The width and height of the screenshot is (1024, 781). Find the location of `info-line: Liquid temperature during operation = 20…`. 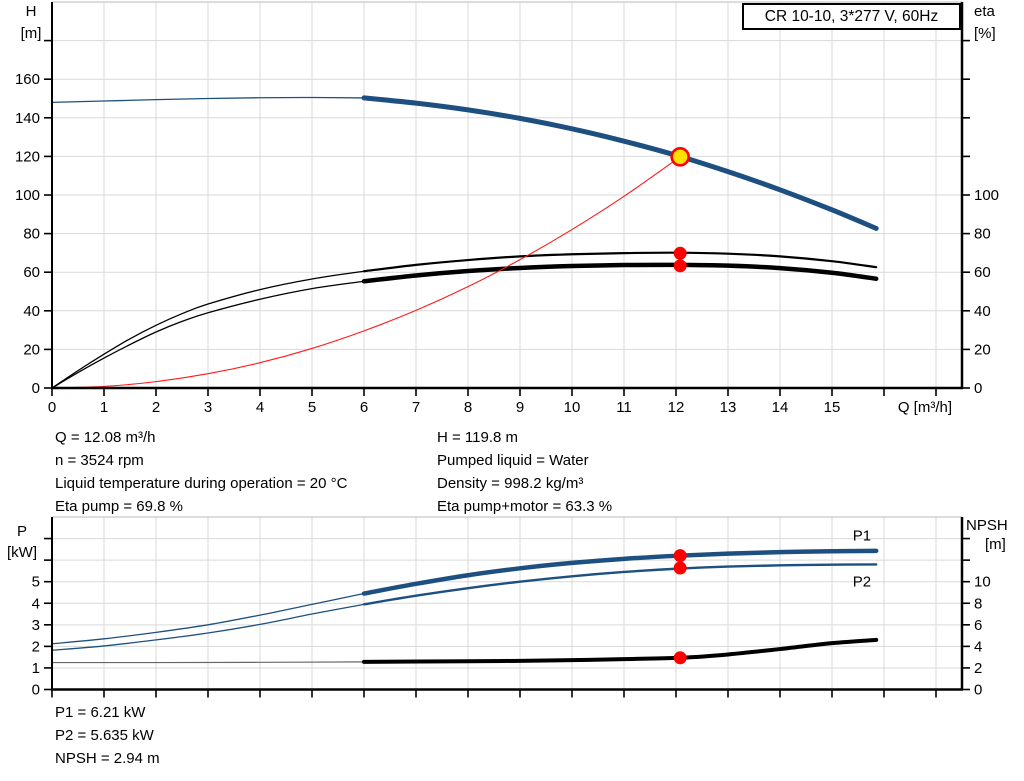

info-line: Liquid temperature during operation = 20… is located at coordinates (201, 483).